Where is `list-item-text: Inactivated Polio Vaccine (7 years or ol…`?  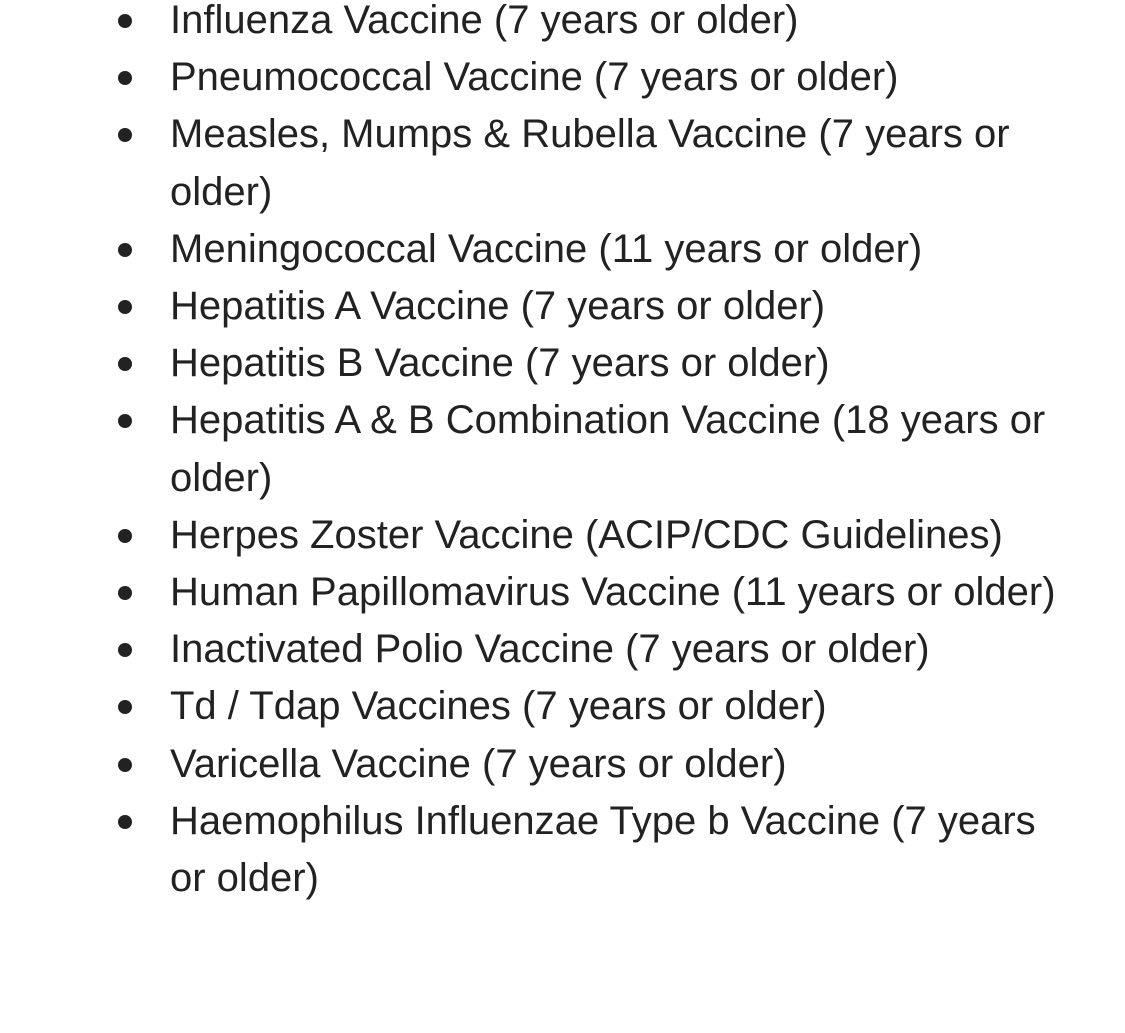 list-item-text: Inactivated Polio Vaccine (7 years or ol… is located at coordinates (550, 649).